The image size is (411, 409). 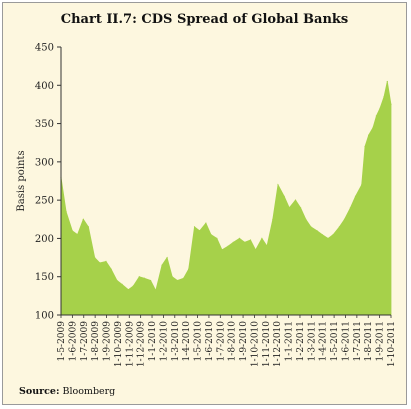 I want to click on y-axis-title: Basis points, so click(x=21, y=180).